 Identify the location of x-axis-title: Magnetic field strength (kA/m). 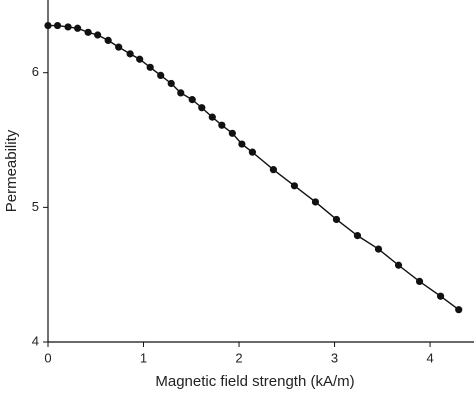
(254, 381).